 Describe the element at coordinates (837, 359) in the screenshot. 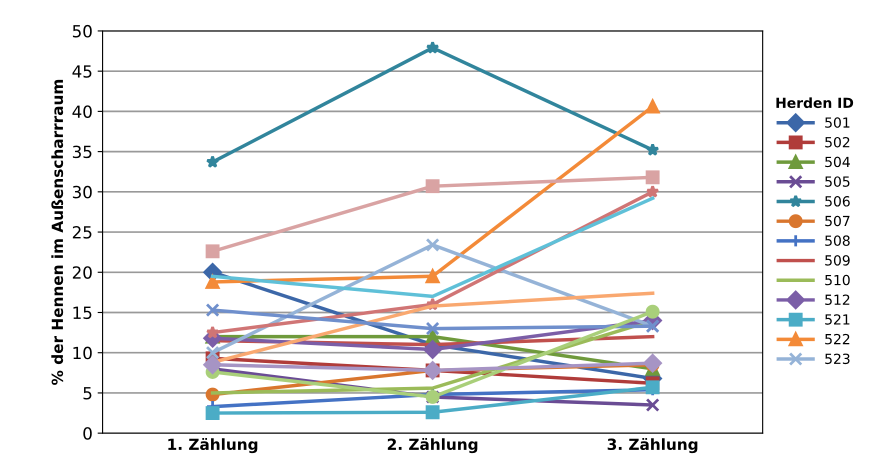

I see `legend-label: 523` at that location.